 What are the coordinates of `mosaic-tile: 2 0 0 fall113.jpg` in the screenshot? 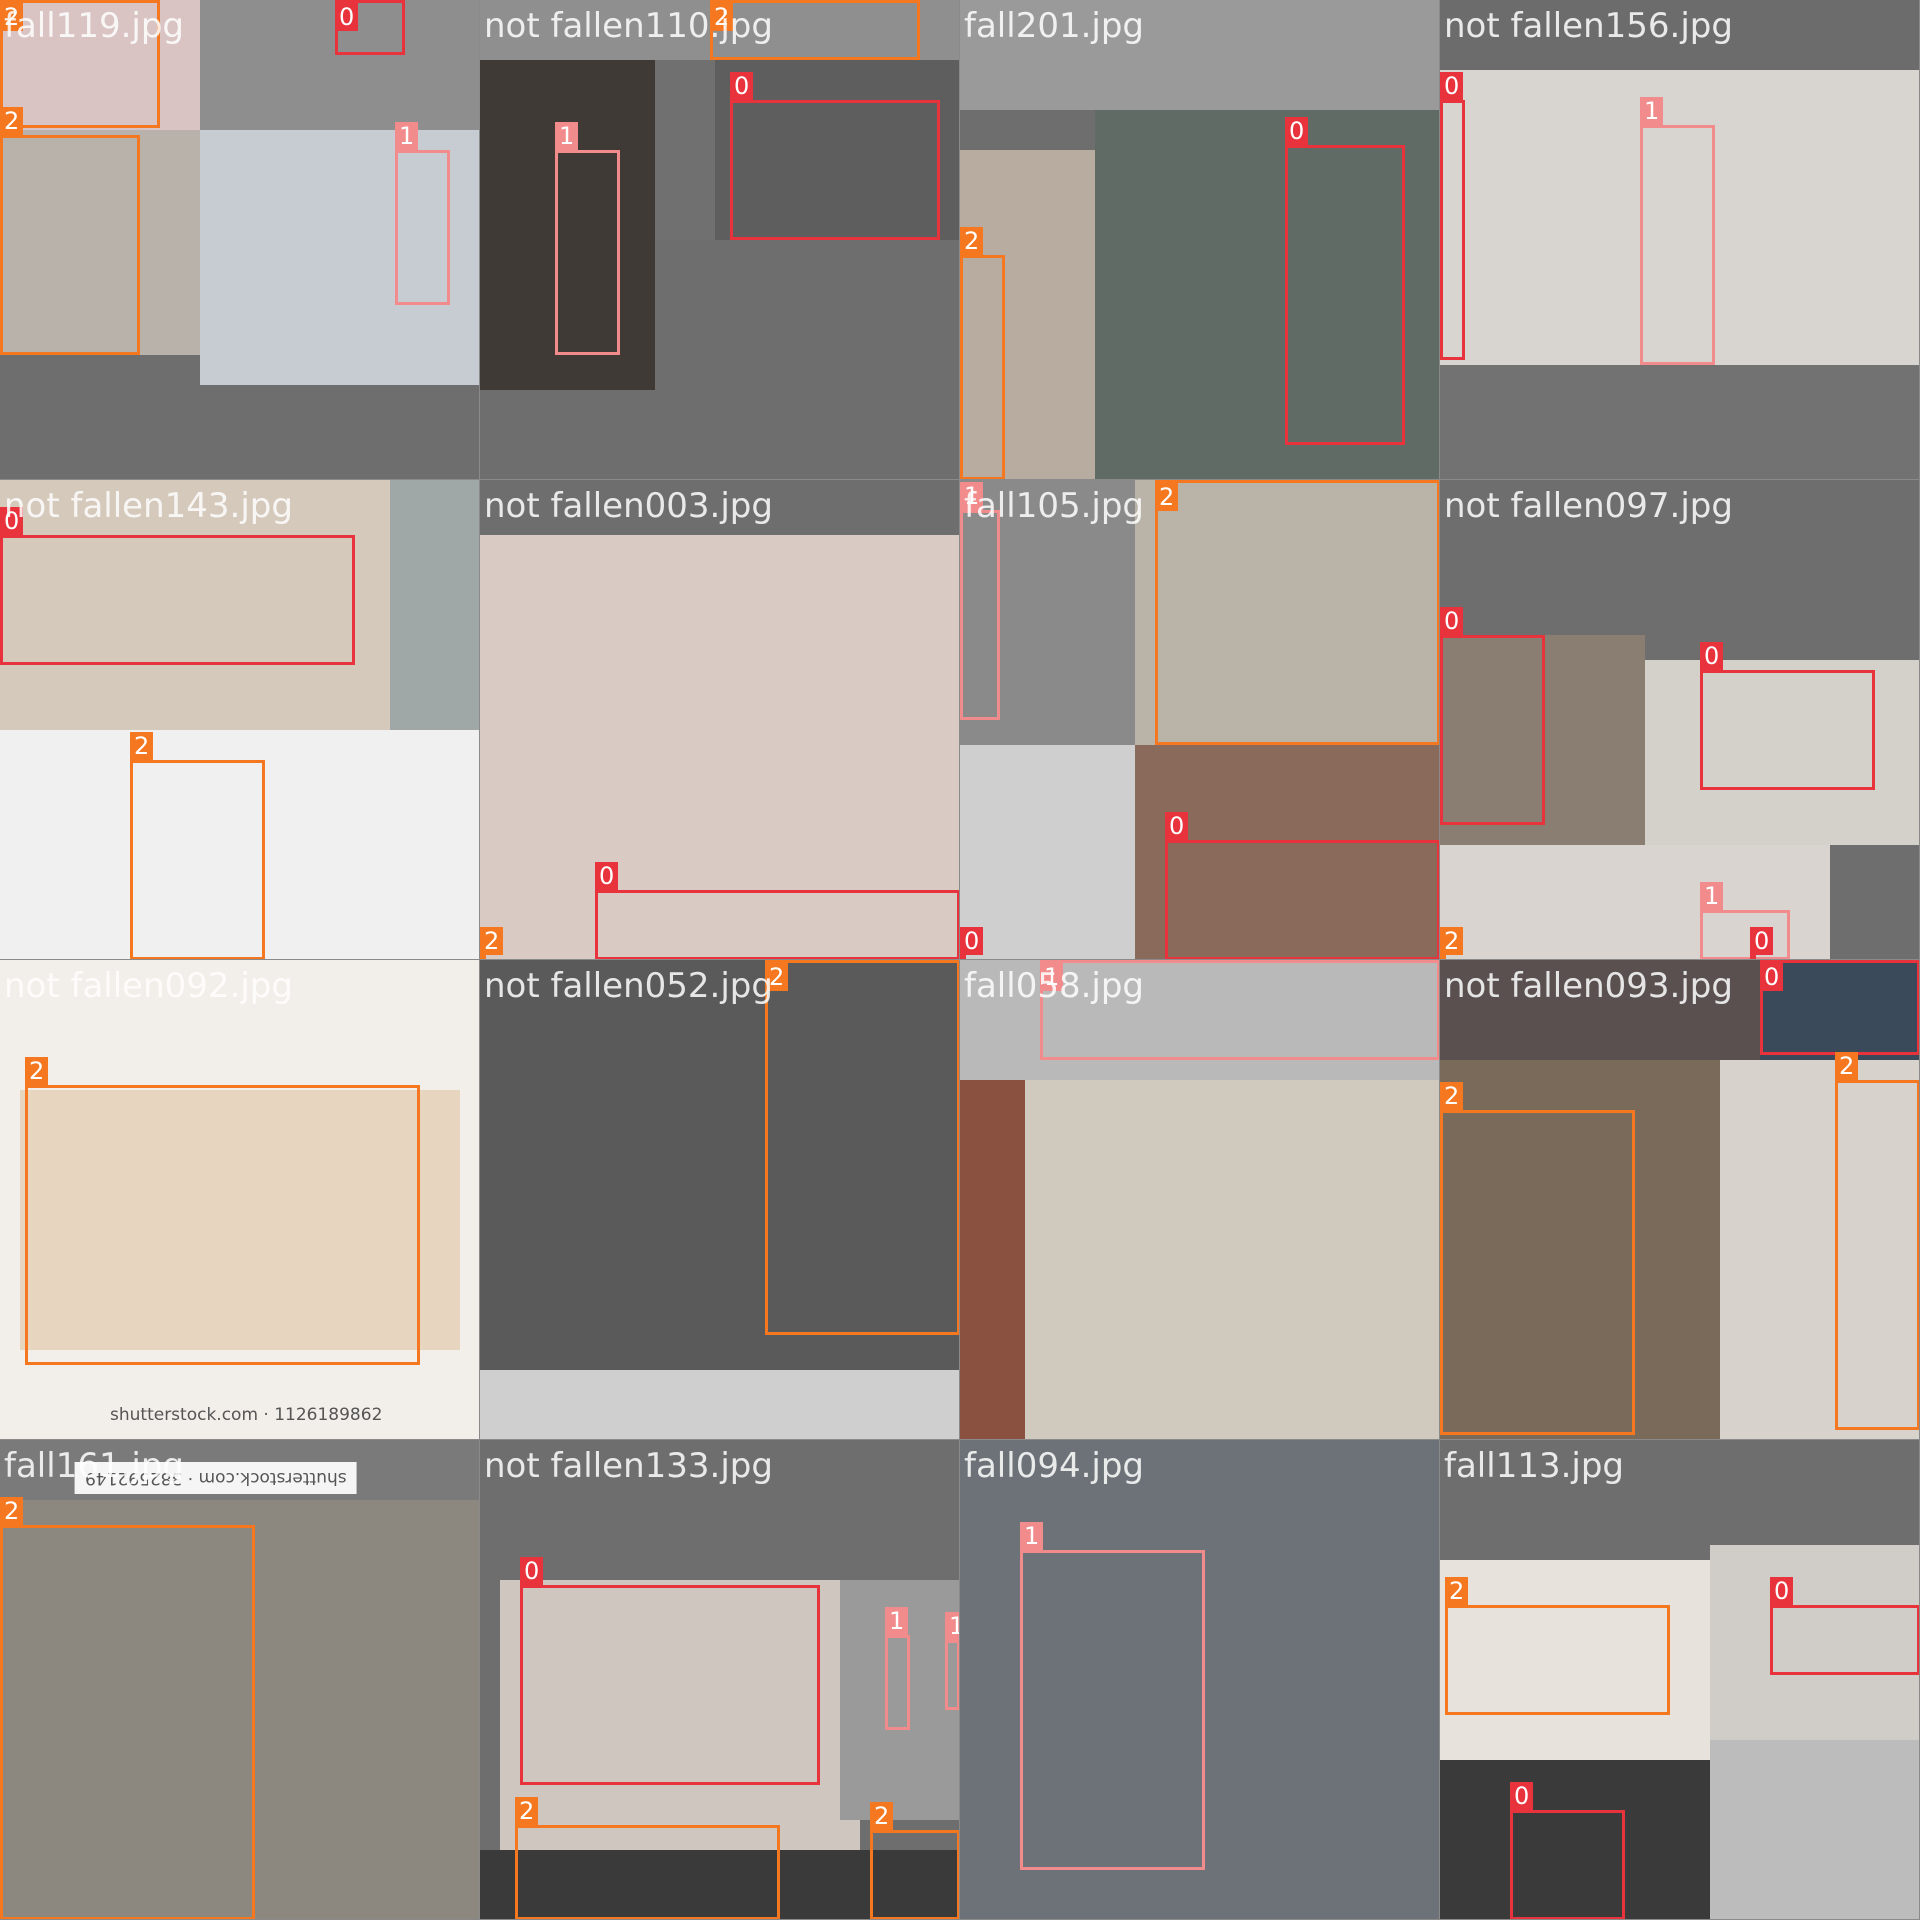 It's located at (1680, 1680).